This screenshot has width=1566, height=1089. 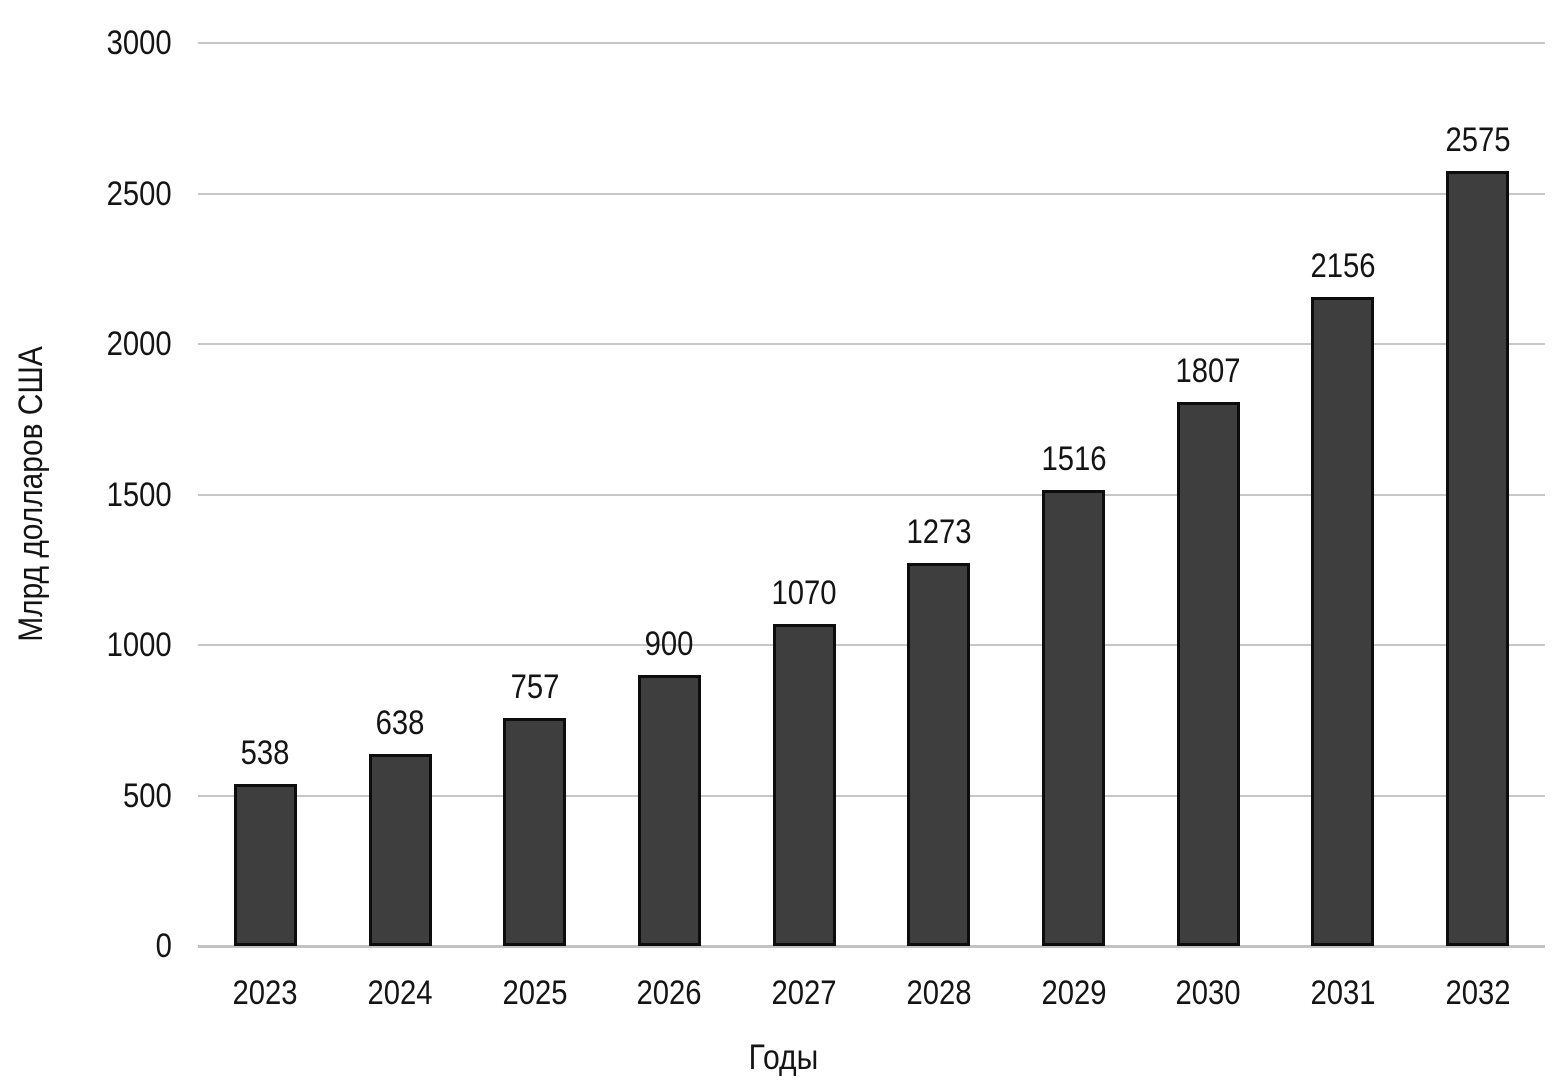 I want to click on x-tick-label-text: 2024, so click(x=400, y=993).